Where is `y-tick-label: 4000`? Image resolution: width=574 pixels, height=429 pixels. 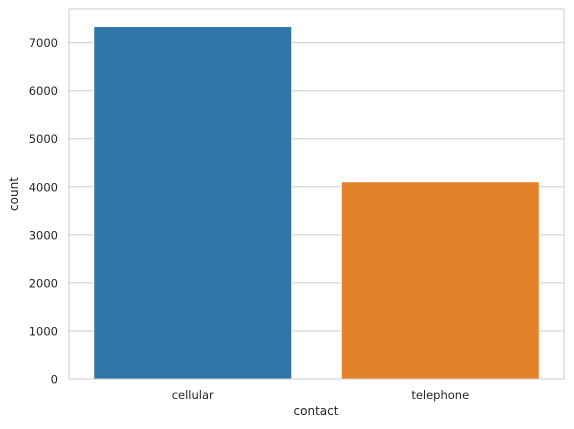 y-tick-label: 4000 is located at coordinates (43, 187).